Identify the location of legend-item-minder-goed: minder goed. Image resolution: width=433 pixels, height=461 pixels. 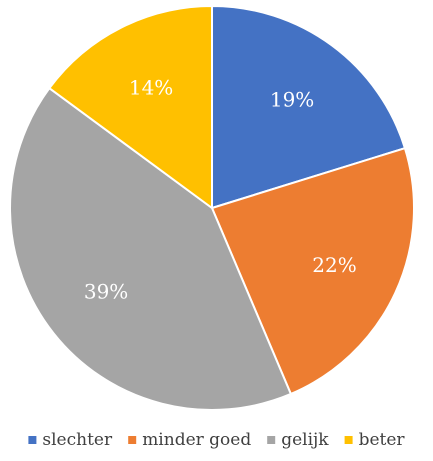
(189, 440).